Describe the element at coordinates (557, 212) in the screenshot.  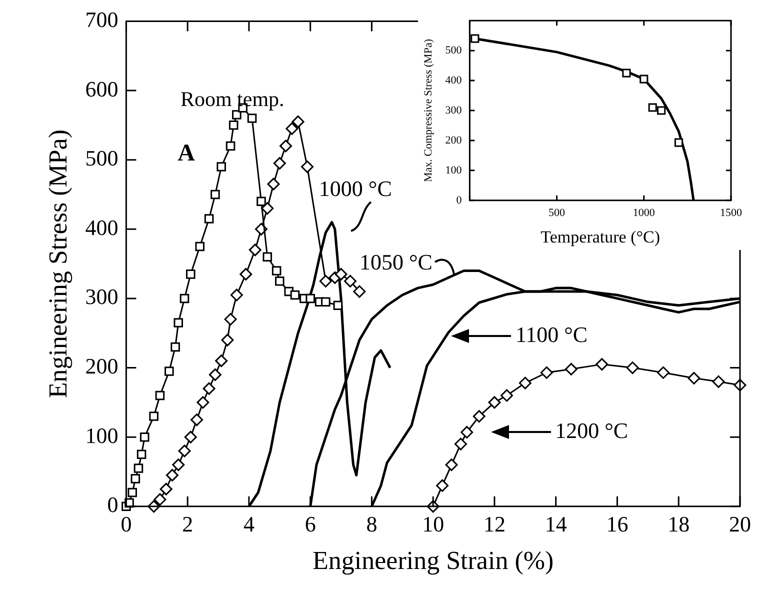
I see `x-tick-label: 500` at that location.